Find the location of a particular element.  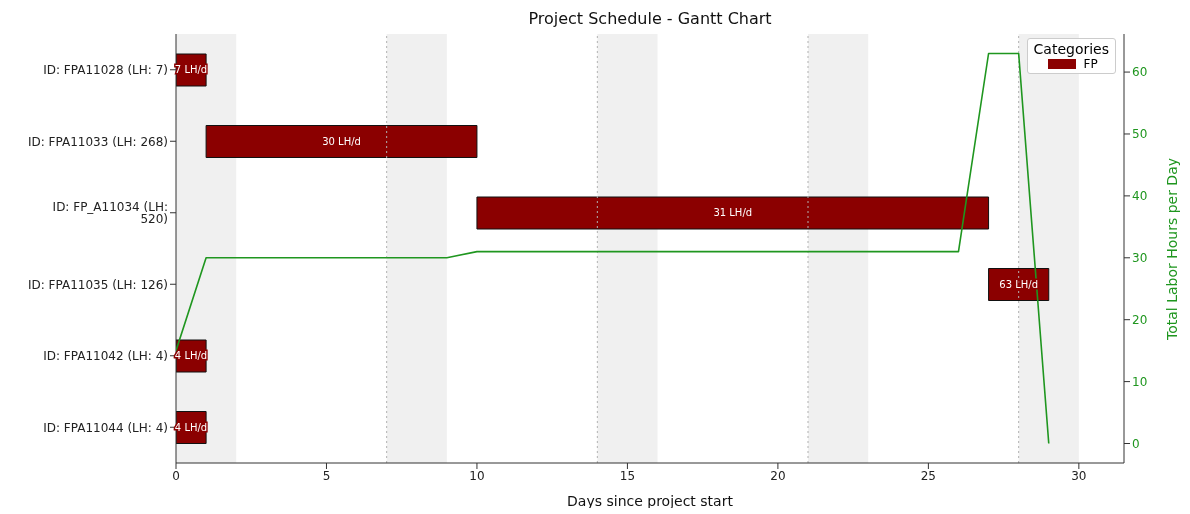

y-tick-label: ID: FPA11028 (LH: 7) is located at coordinates (105, 70).